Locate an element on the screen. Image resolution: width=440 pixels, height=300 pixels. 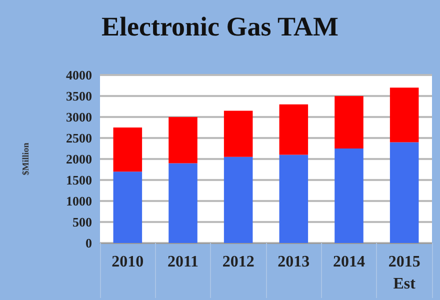
y-tick-label: 3000 is located at coordinates (79, 117).